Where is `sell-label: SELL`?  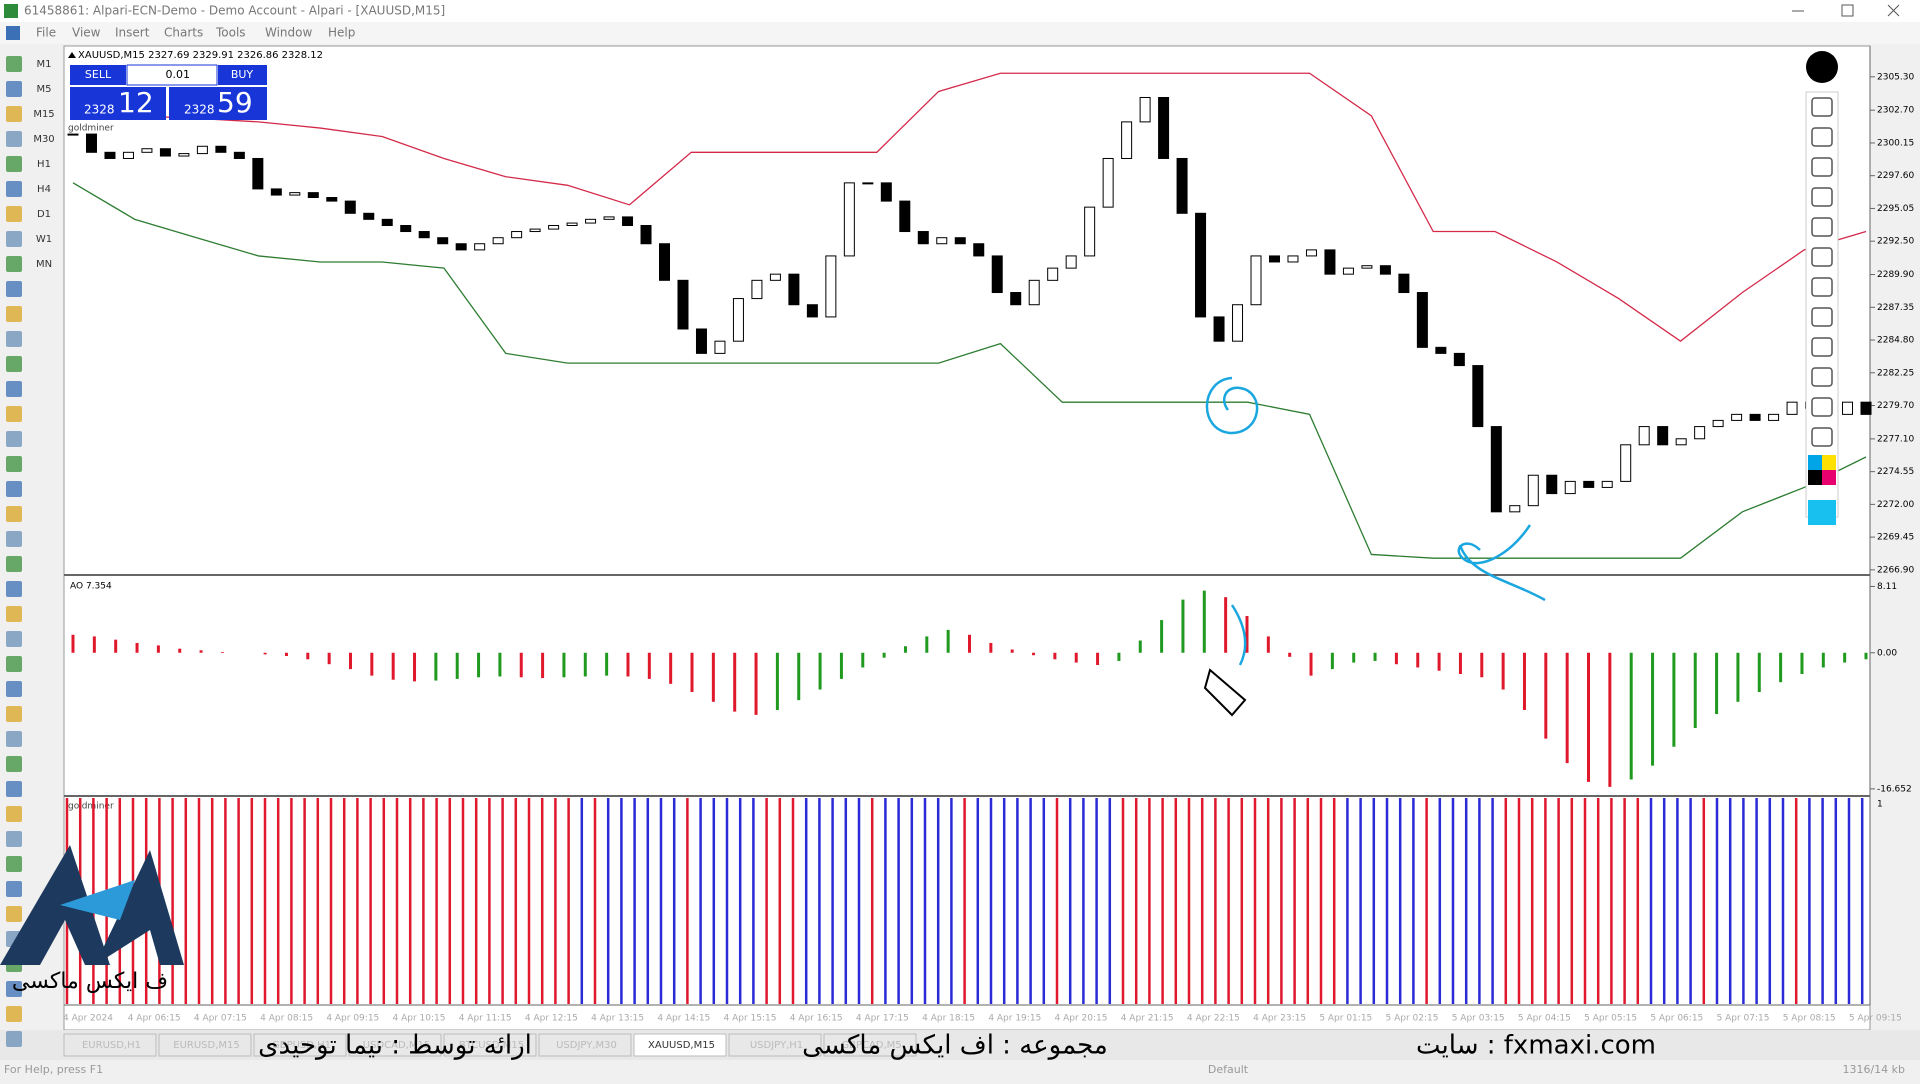 sell-label: SELL is located at coordinates (98, 74).